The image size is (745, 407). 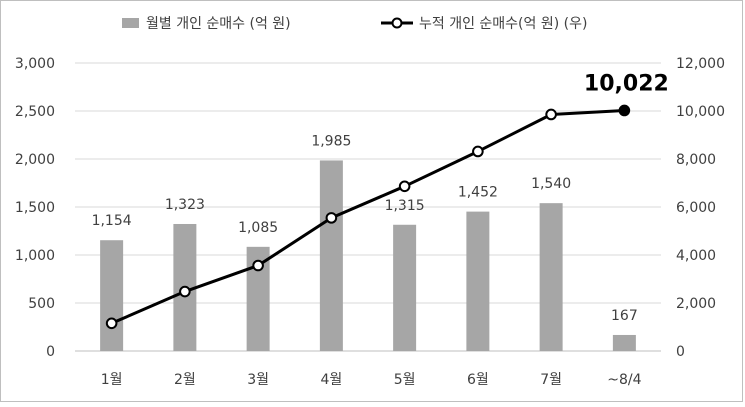 I want to click on legend-line-marker, so click(x=397, y=23).